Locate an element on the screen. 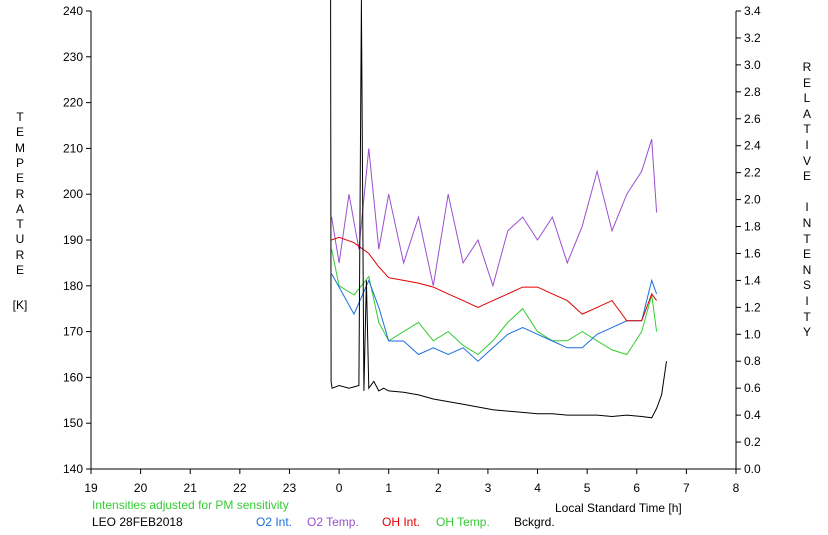 The width and height of the screenshot is (828, 535). x-axis-title: Local Standard Time [h] is located at coordinates (618, 508).